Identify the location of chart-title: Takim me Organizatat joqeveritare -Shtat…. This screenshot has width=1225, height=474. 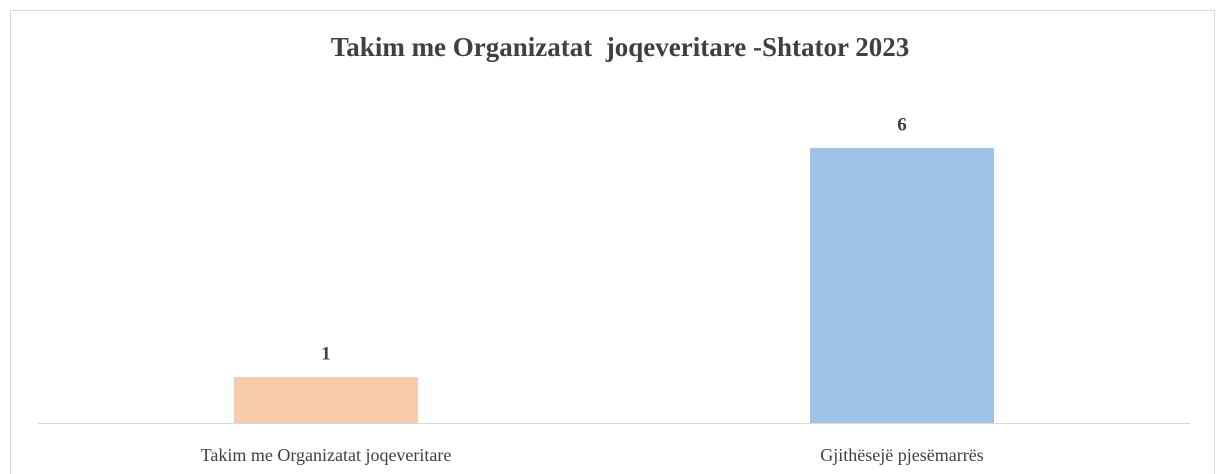
(620, 47).